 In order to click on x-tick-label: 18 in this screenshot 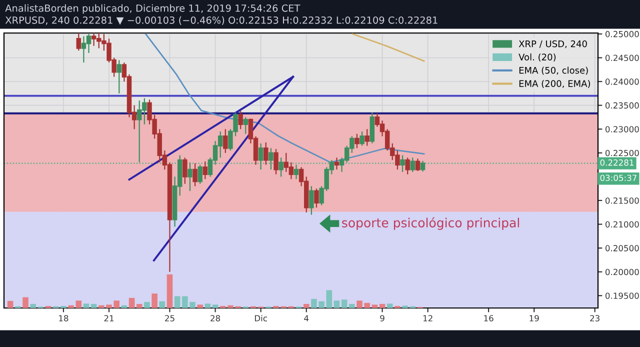, I will do `click(63, 318)`.